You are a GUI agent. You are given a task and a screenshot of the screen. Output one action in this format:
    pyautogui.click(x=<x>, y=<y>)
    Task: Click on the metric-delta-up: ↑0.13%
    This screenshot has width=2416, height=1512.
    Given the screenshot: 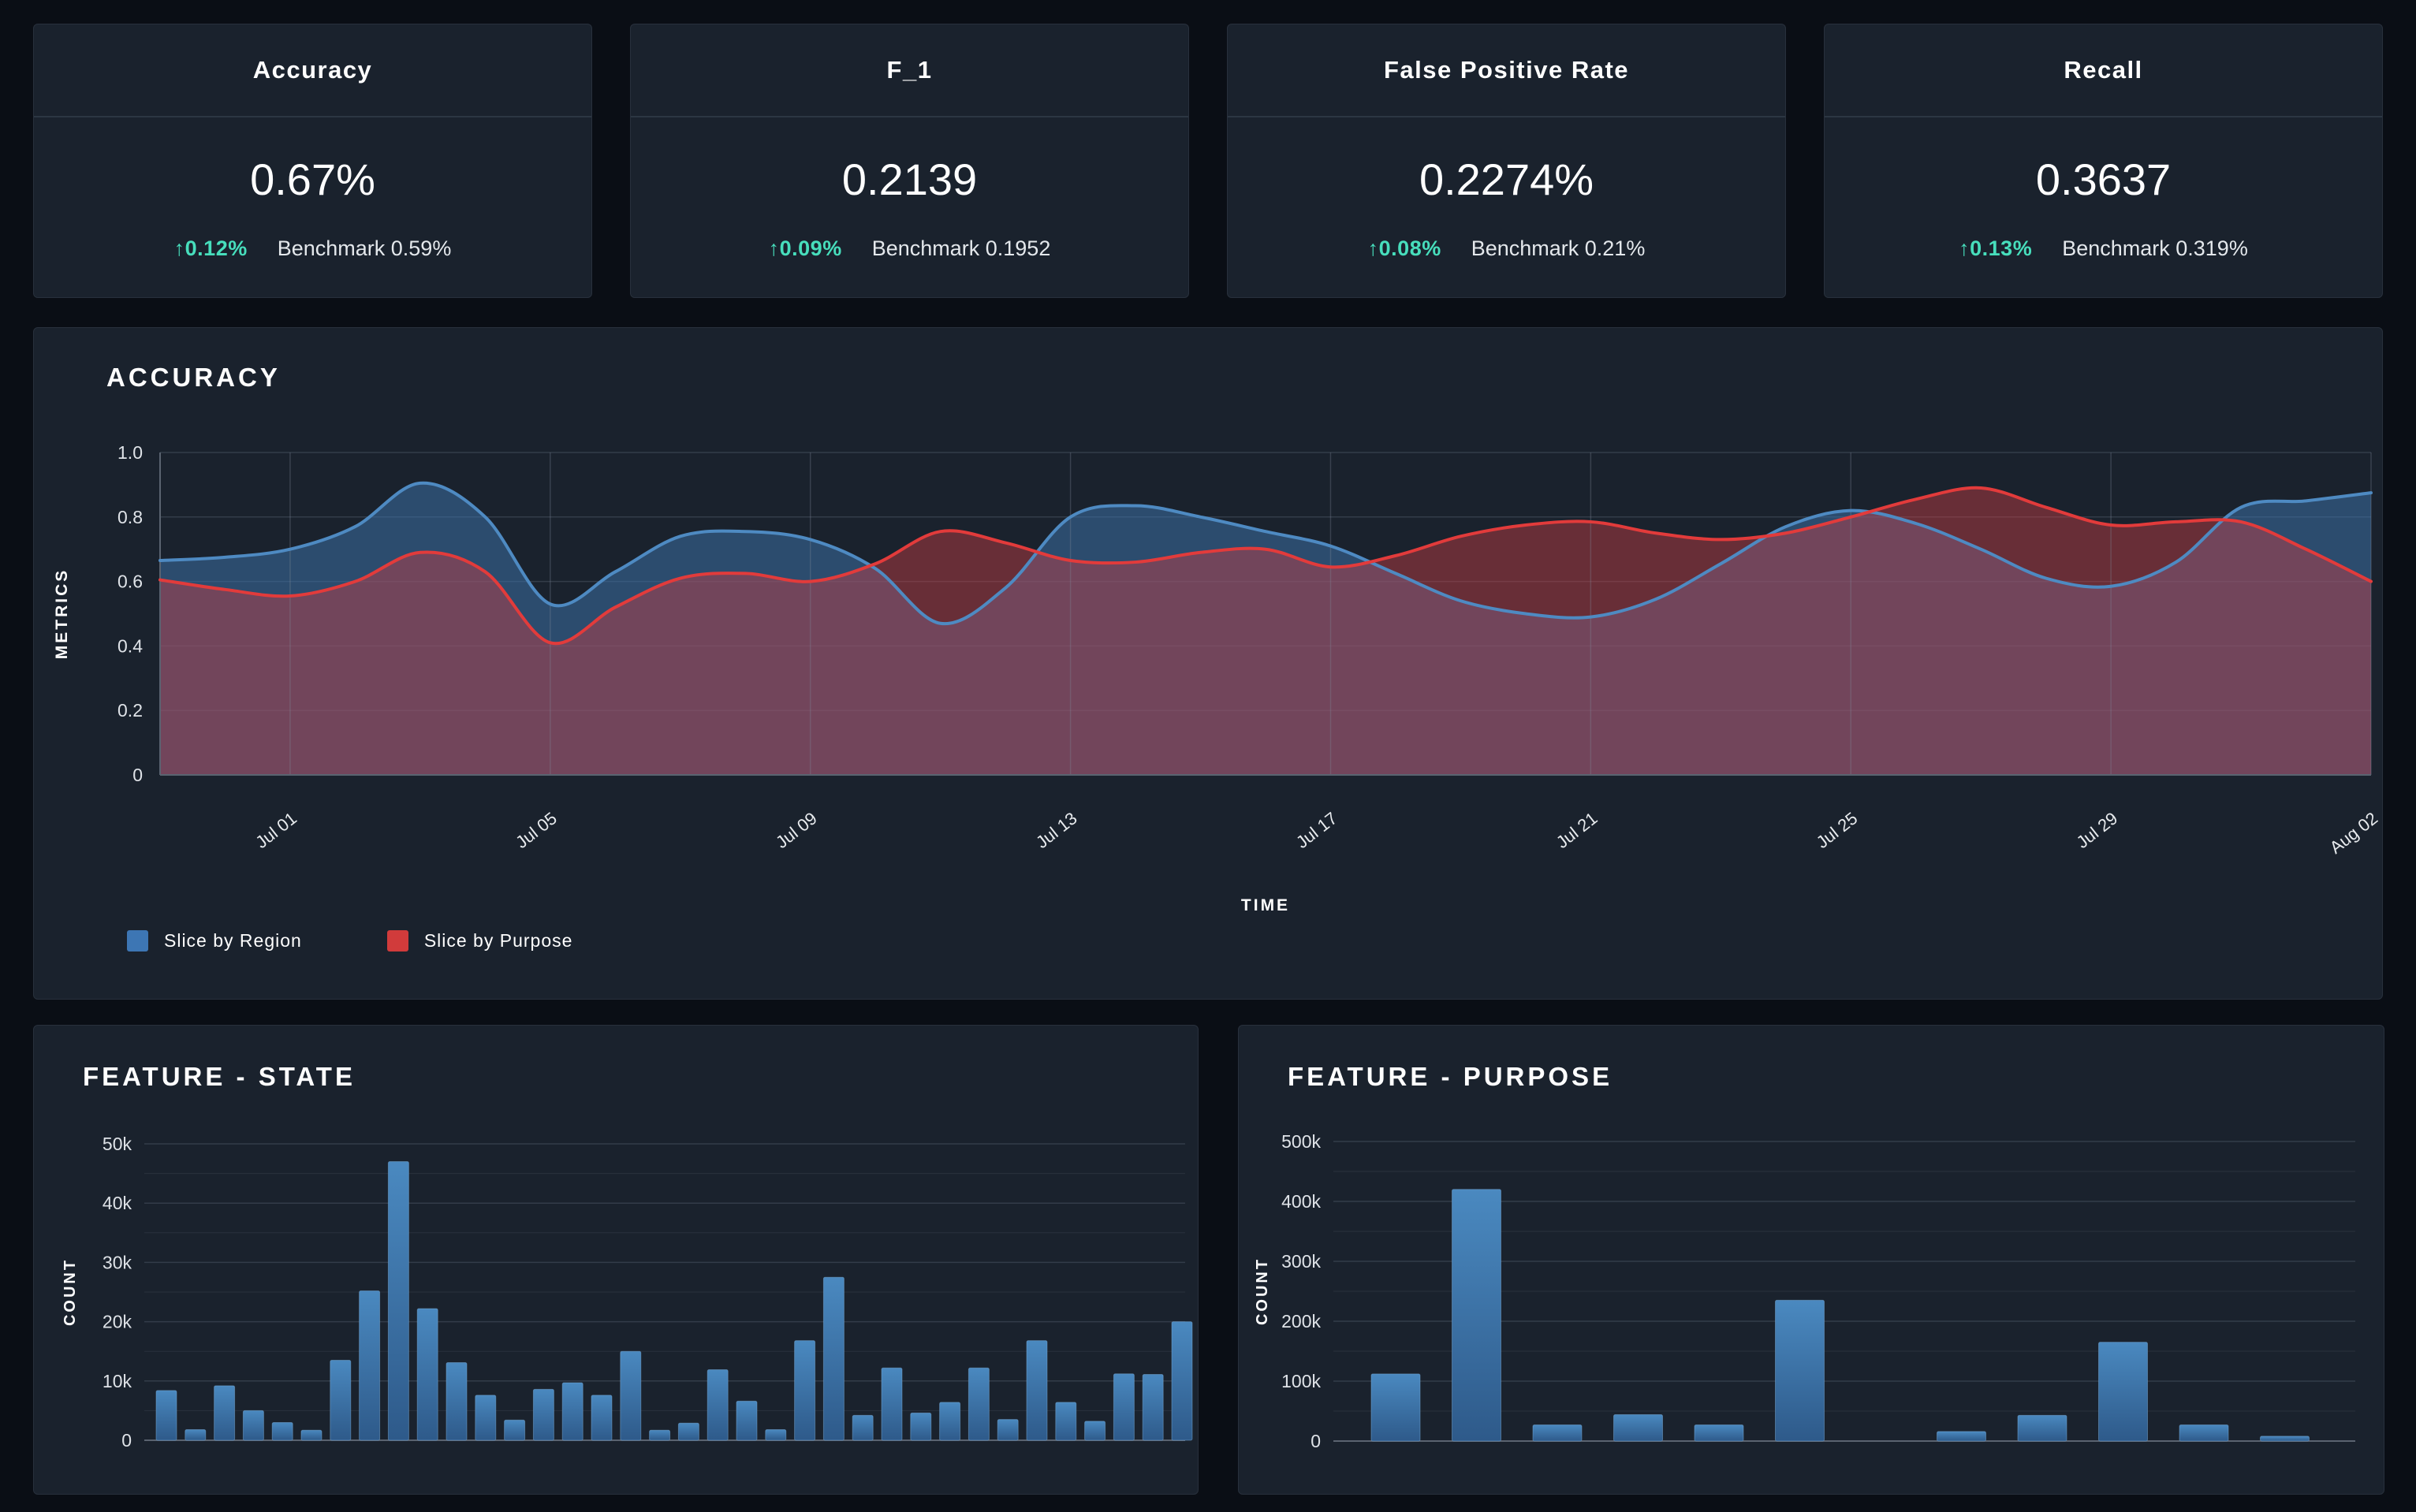 What is the action you would take?
    pyautogui.click(x=1996, y=248)
    